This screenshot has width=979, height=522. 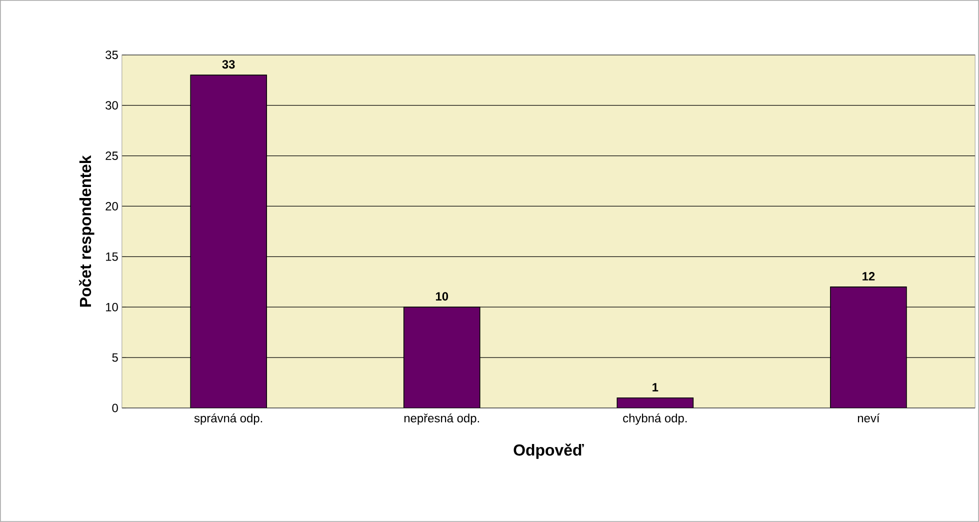 What do you see at coordinates (112, 206) in the screenshot?
I see `y-tick-label: 20` at bounding box center [112, 206].